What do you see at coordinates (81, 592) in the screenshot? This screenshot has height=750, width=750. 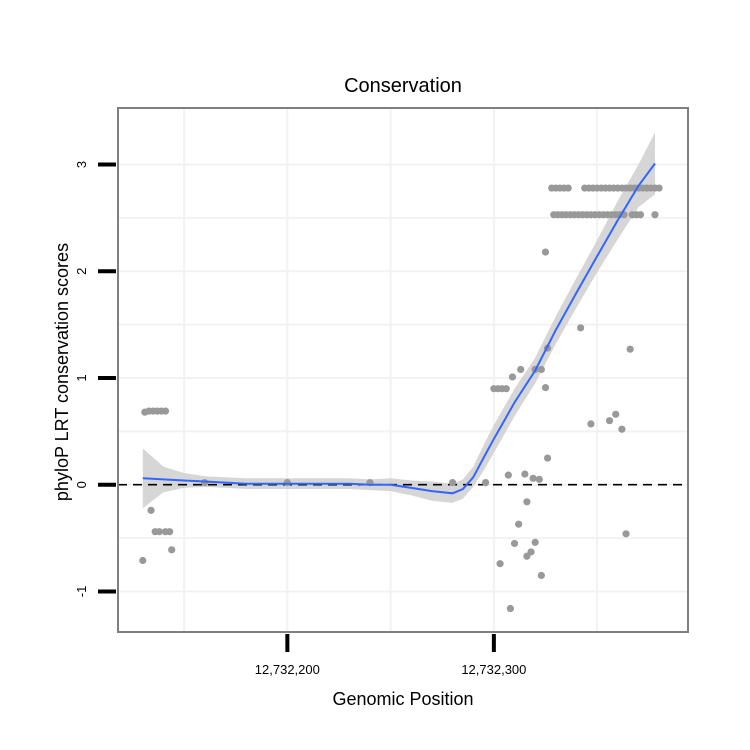 I see `y-tick-label: -1` at bounding box center [81, 592].